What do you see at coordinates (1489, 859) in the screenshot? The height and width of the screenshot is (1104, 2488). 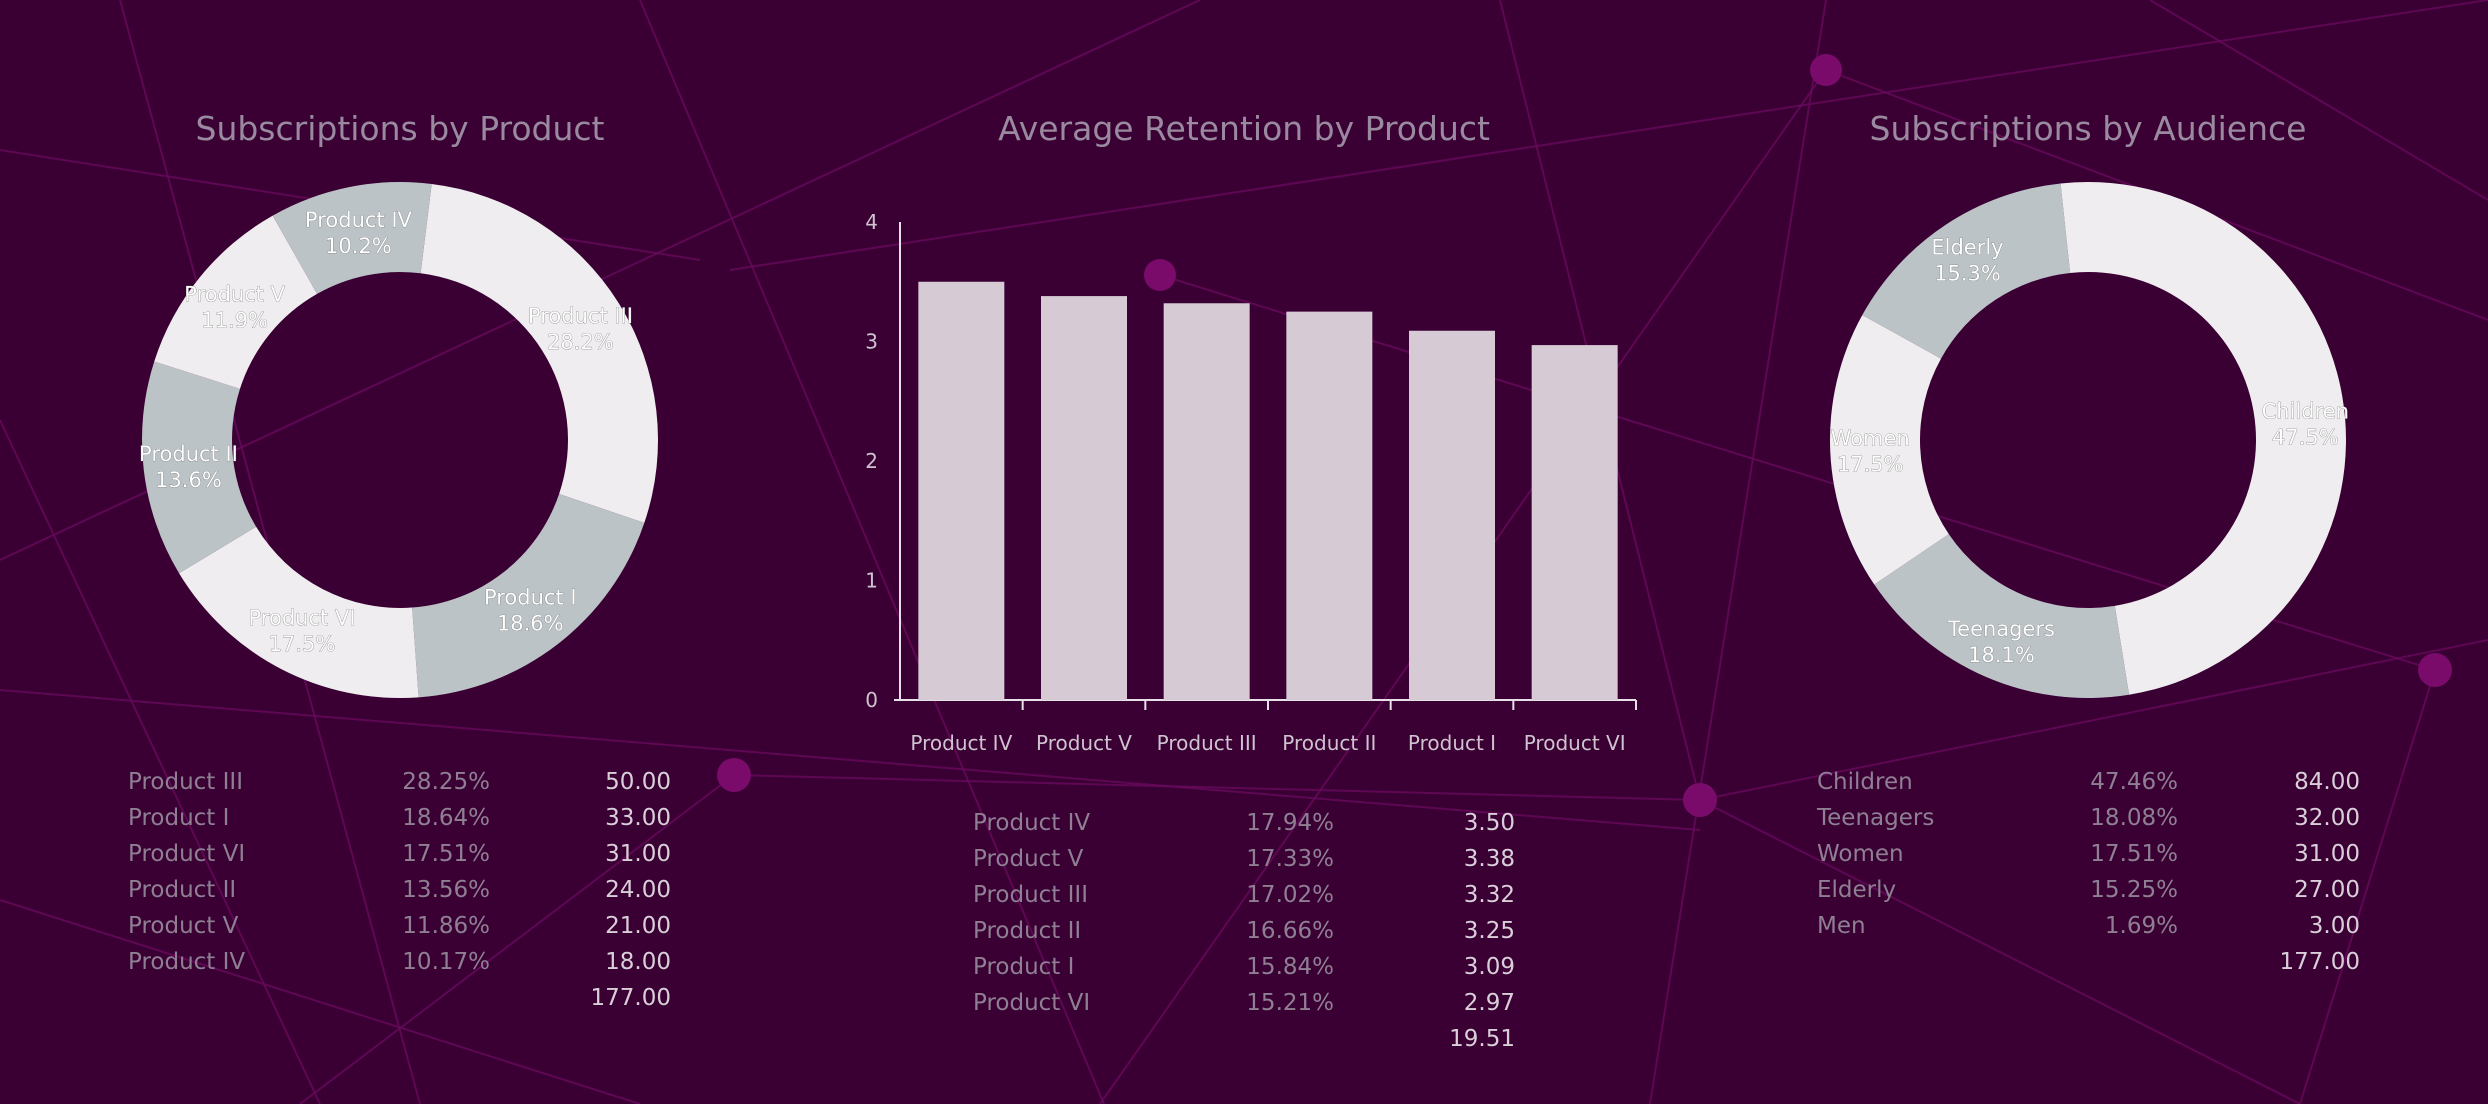 I see `table-row-value: 3.38` at bounding box center [1489, 859].